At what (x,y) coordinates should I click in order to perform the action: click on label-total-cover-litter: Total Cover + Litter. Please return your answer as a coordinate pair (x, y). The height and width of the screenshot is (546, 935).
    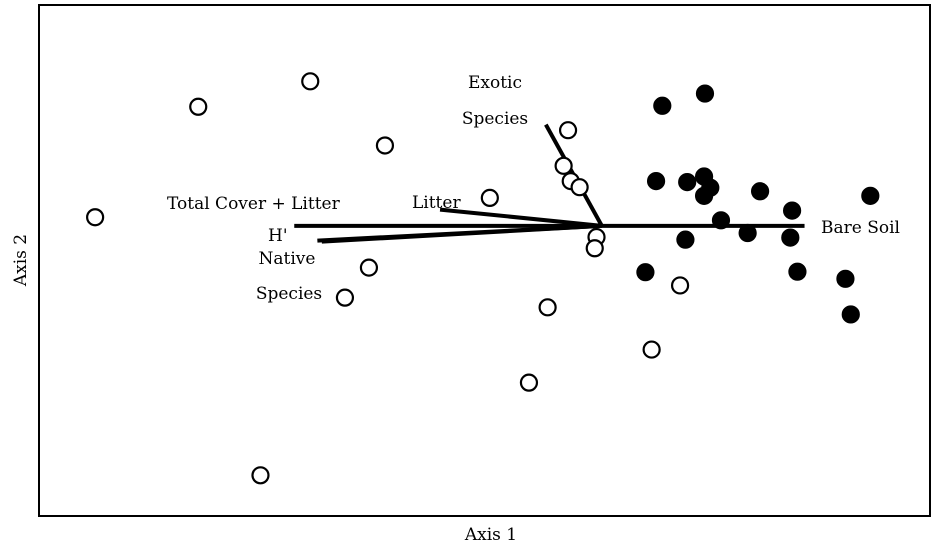
    Looking at the image, I should click on (254, 204).